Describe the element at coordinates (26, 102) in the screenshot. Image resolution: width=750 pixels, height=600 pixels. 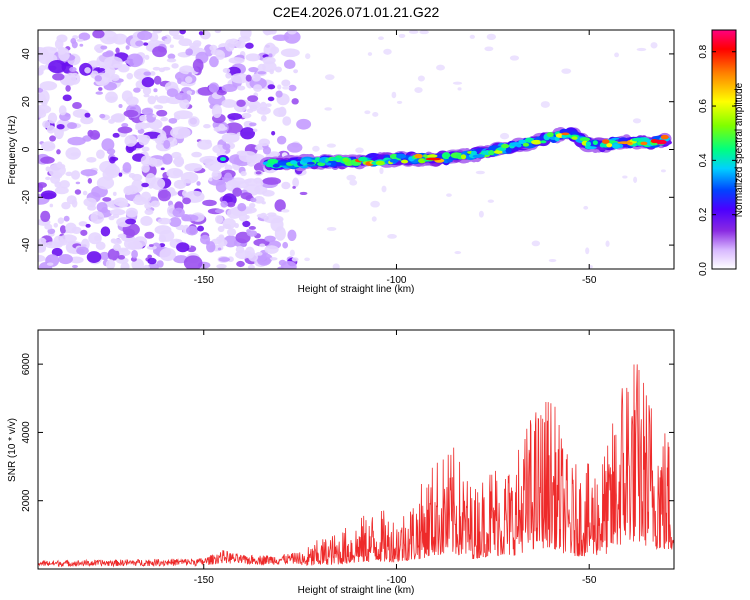
I see `y-tick-label: 20` at that location.